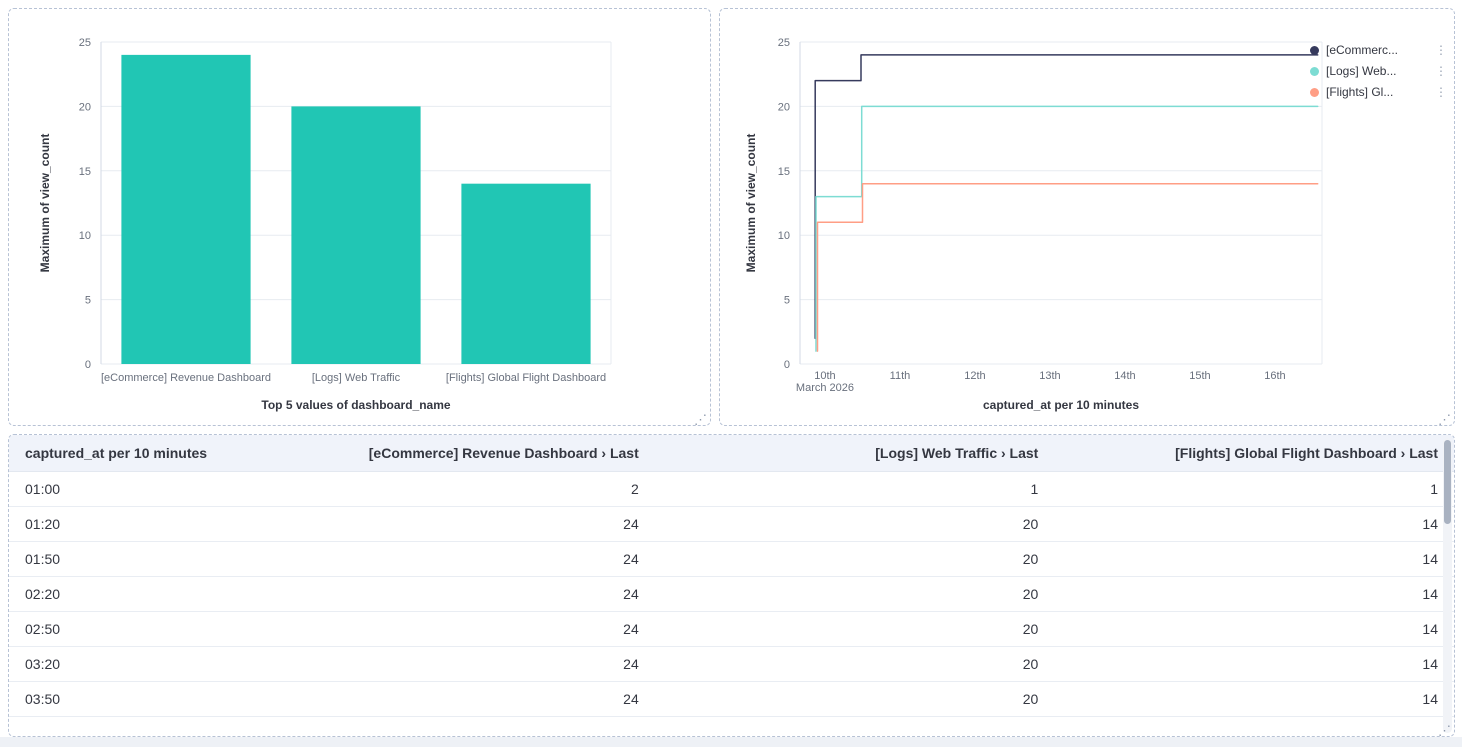  Describe the element at coordinates (1124, 376) in the screenshot. I see `svg-text: 14th` at that location.